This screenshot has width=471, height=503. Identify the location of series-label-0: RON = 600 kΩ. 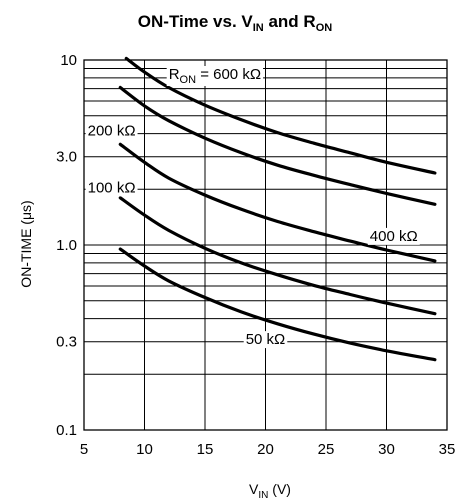
(215, 76).